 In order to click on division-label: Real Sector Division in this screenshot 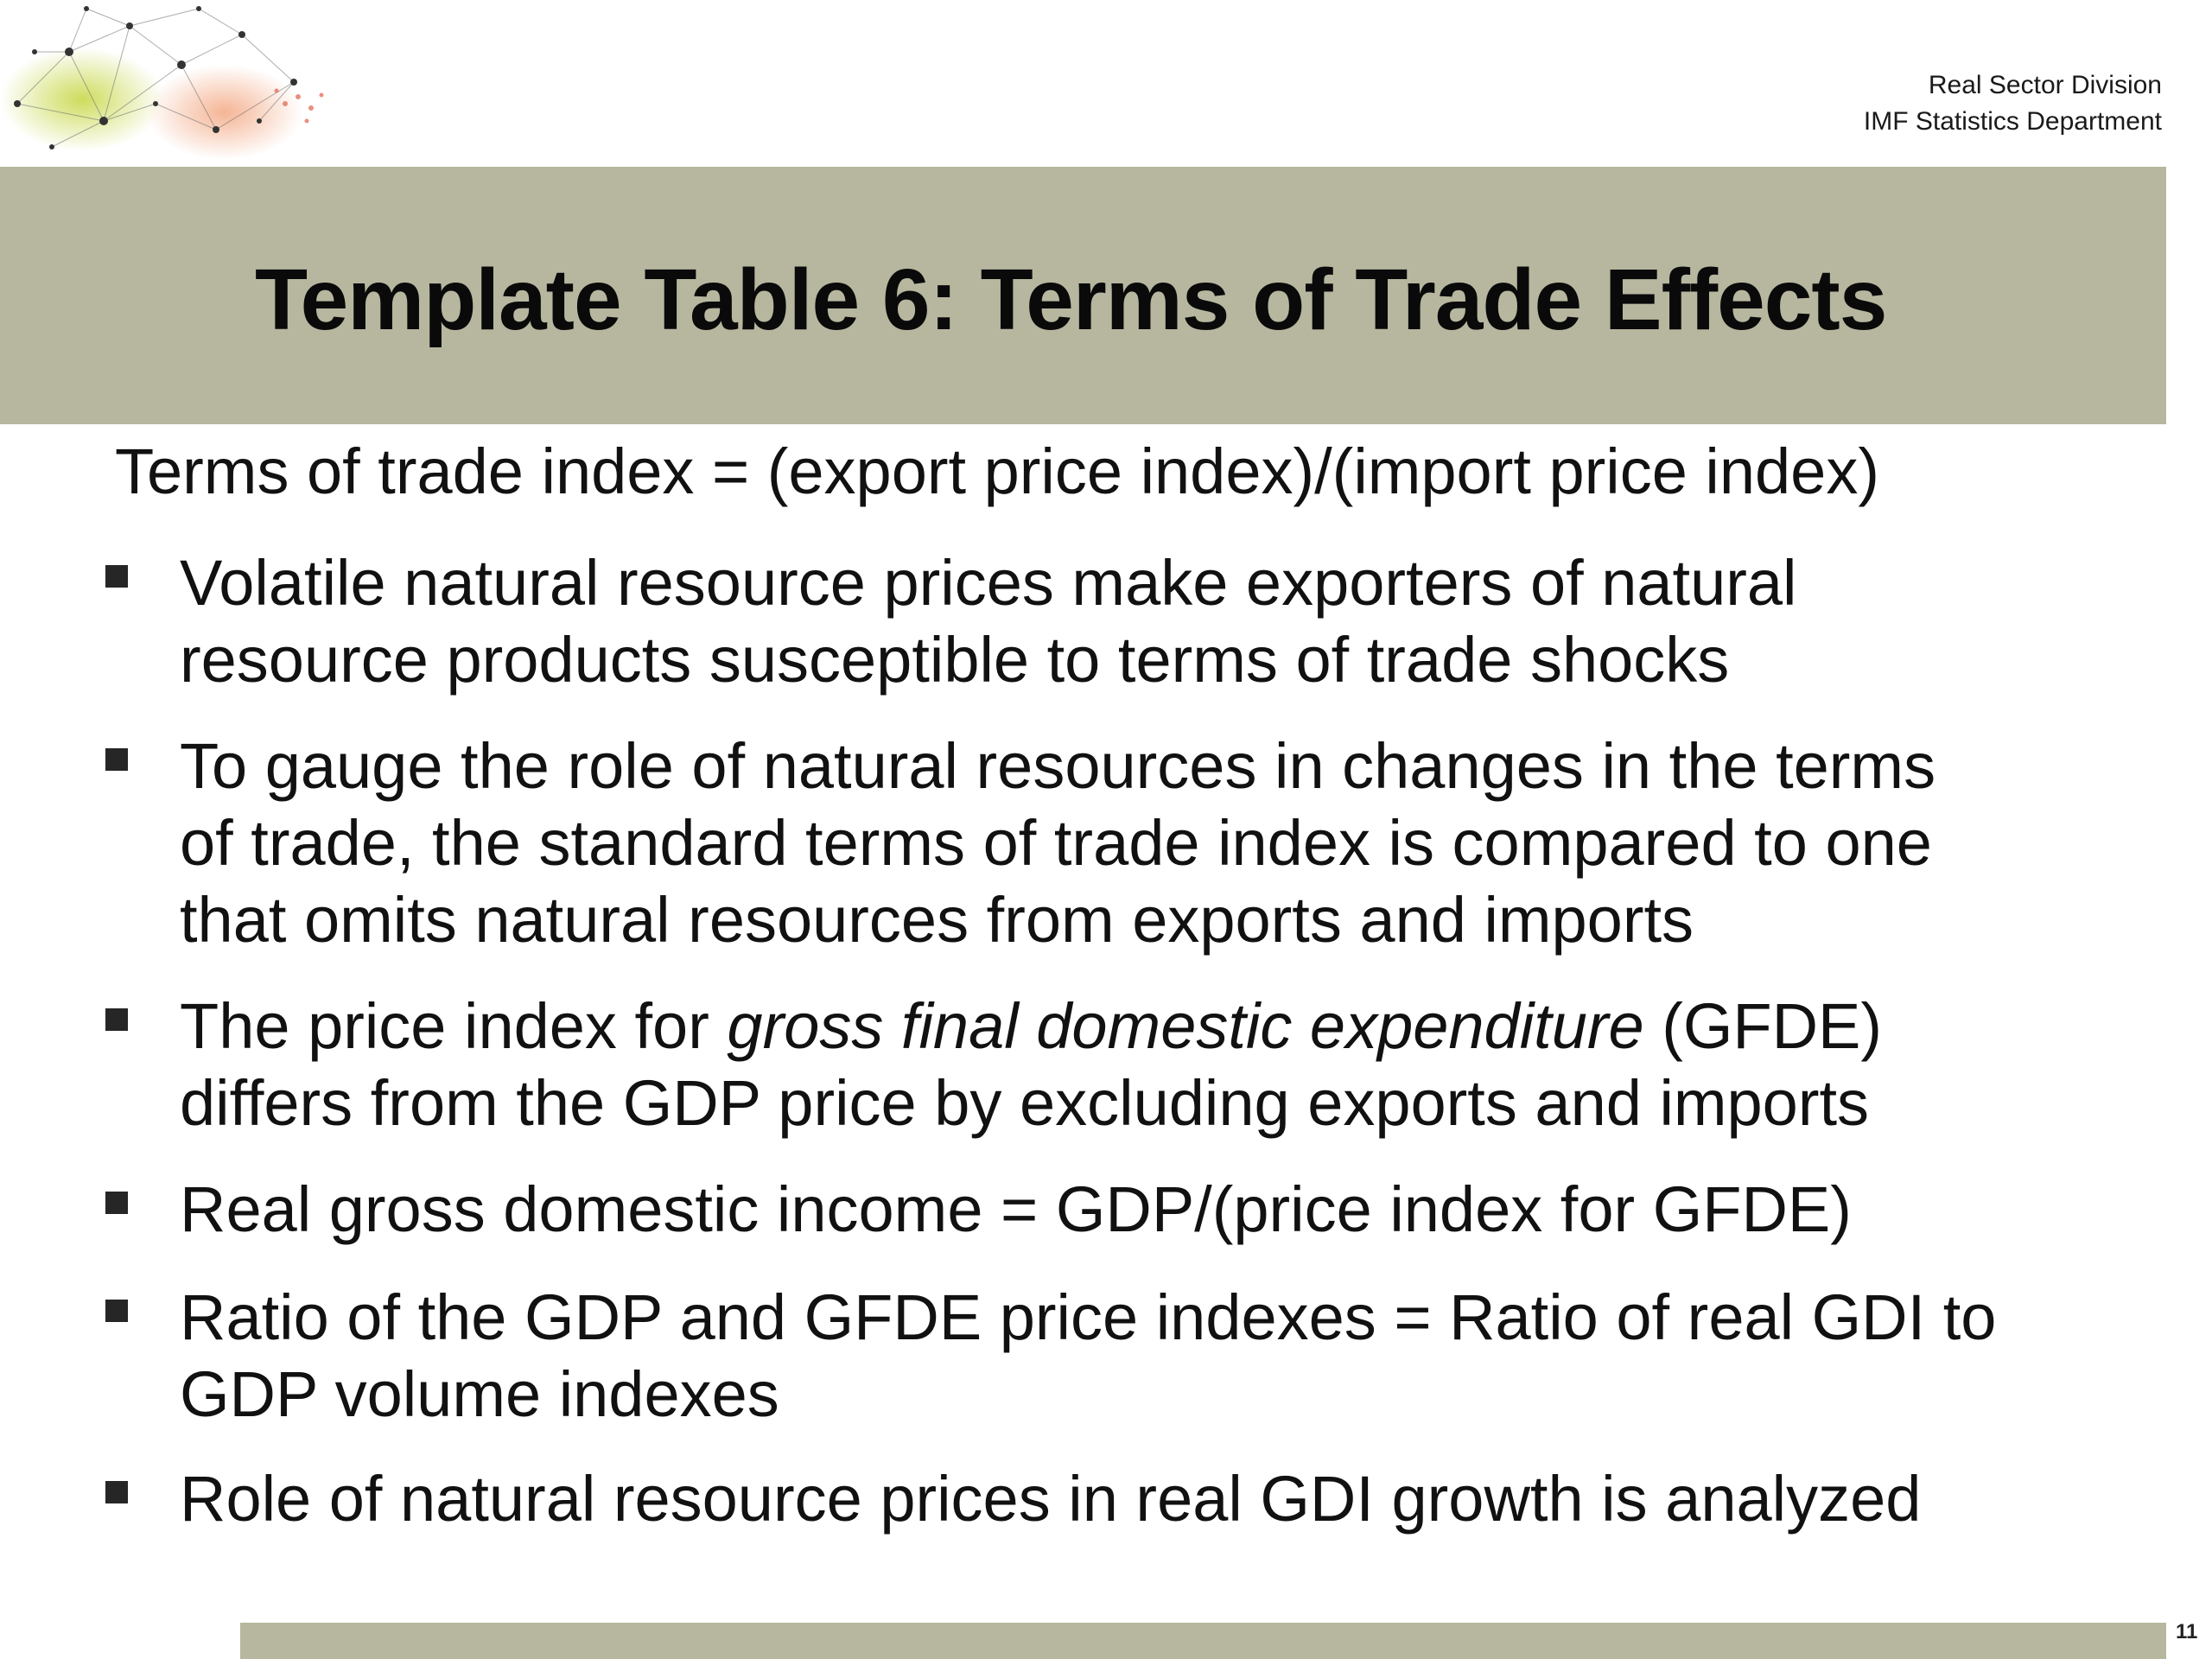, I will do `click(2045, 85)`.